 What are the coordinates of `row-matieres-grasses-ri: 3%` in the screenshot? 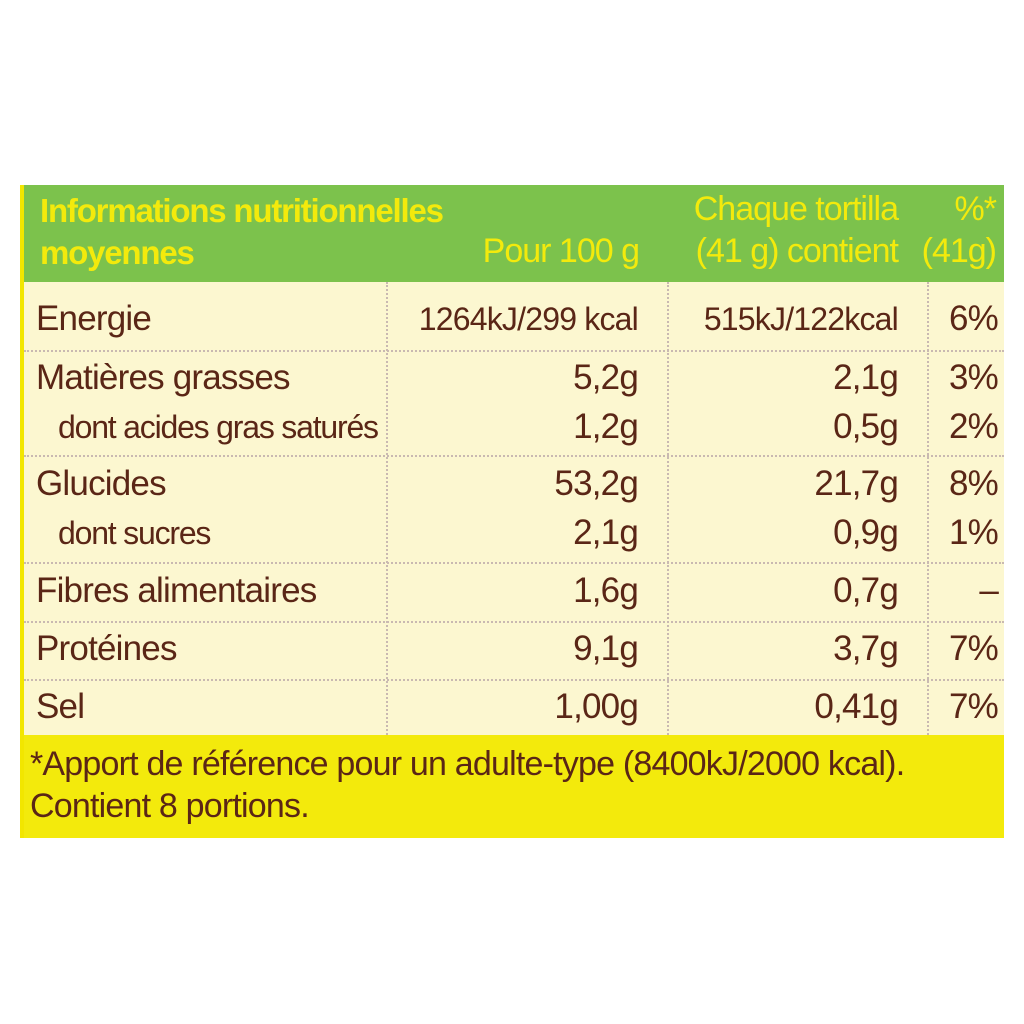 It's located at (974, 377).